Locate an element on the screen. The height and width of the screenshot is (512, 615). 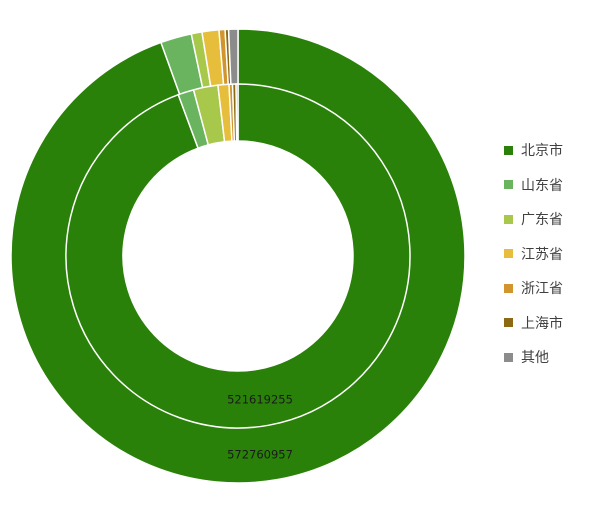
legend-label: 广东省 is located at coordinates (542, 220).